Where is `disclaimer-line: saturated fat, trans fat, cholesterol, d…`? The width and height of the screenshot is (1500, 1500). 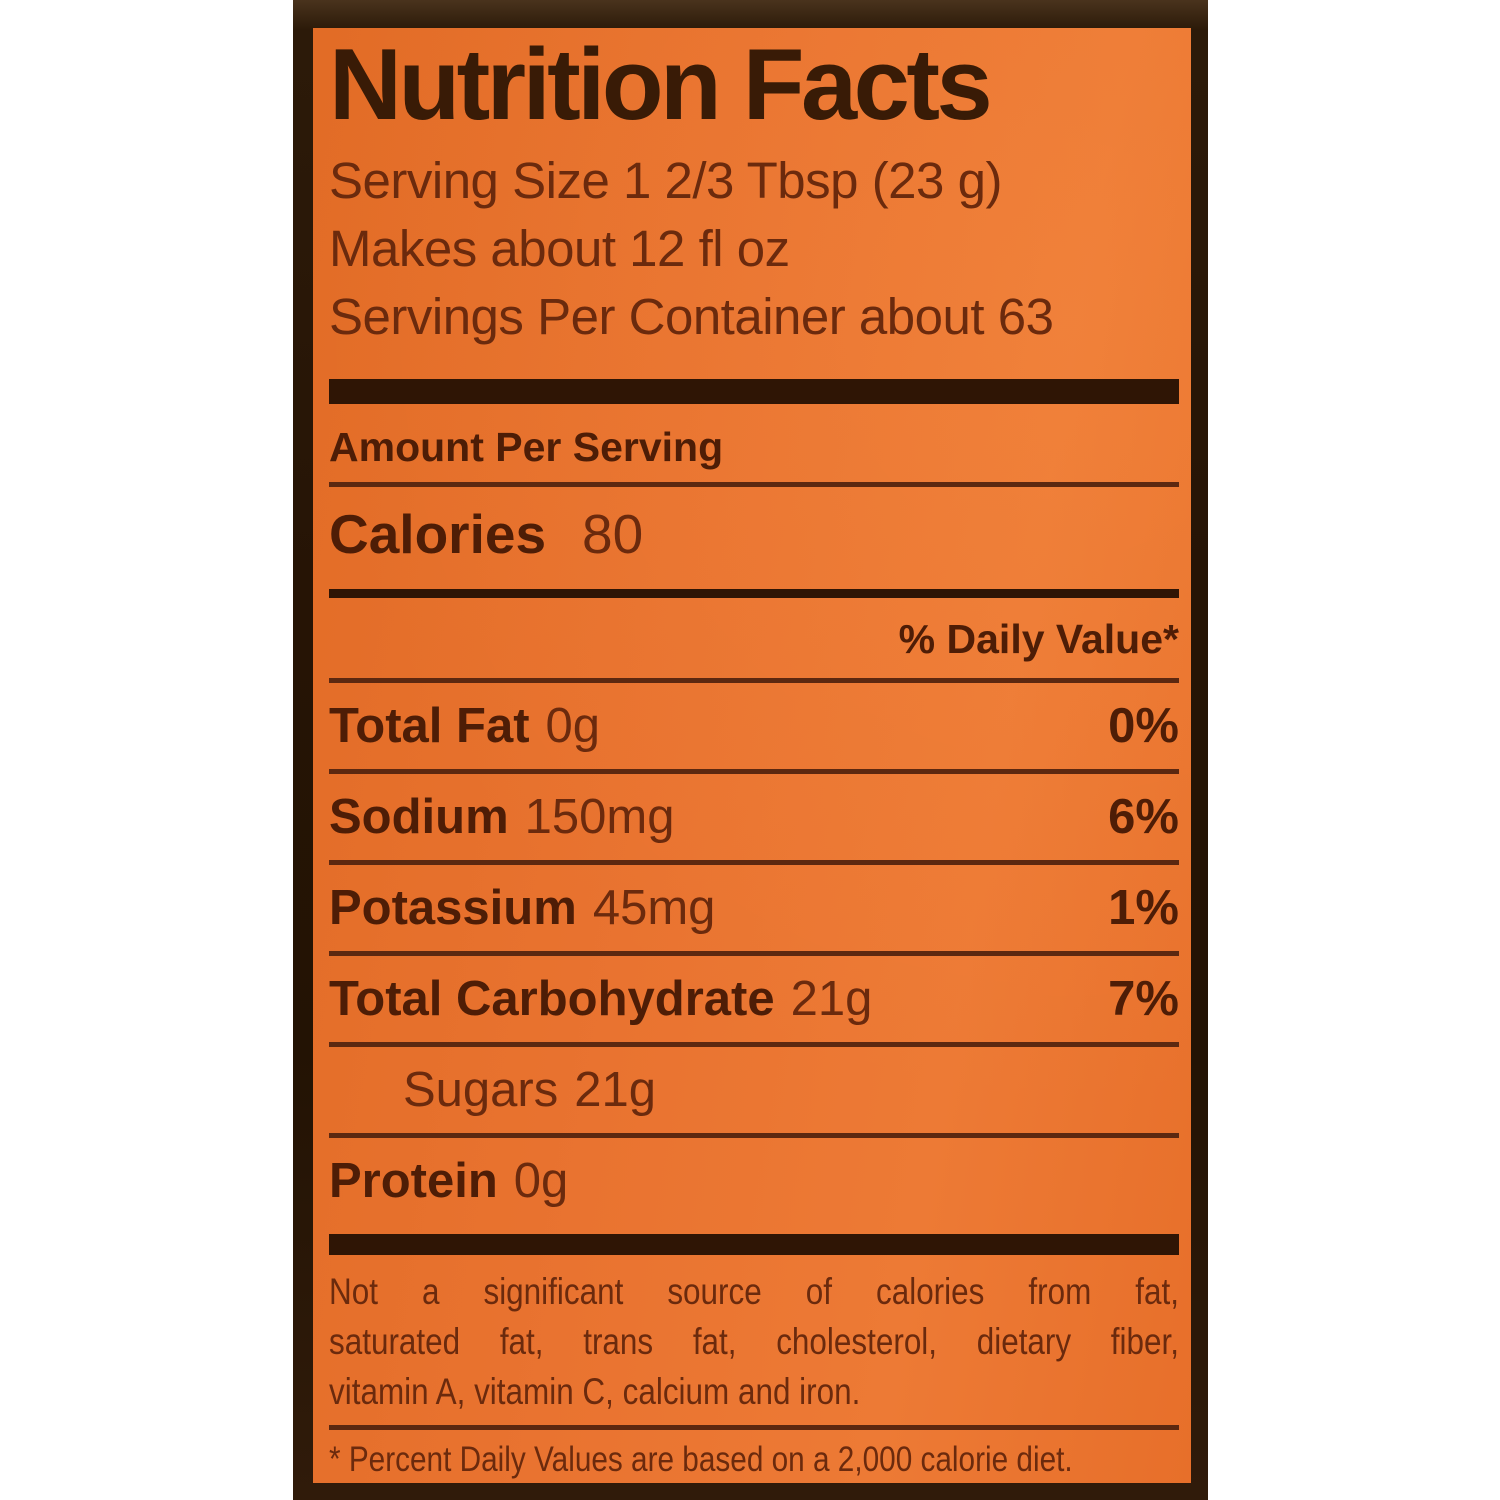
disclaimer-line: saturated fat, trans fat, cholesterol, d… is located at coordinates (754, 1342).